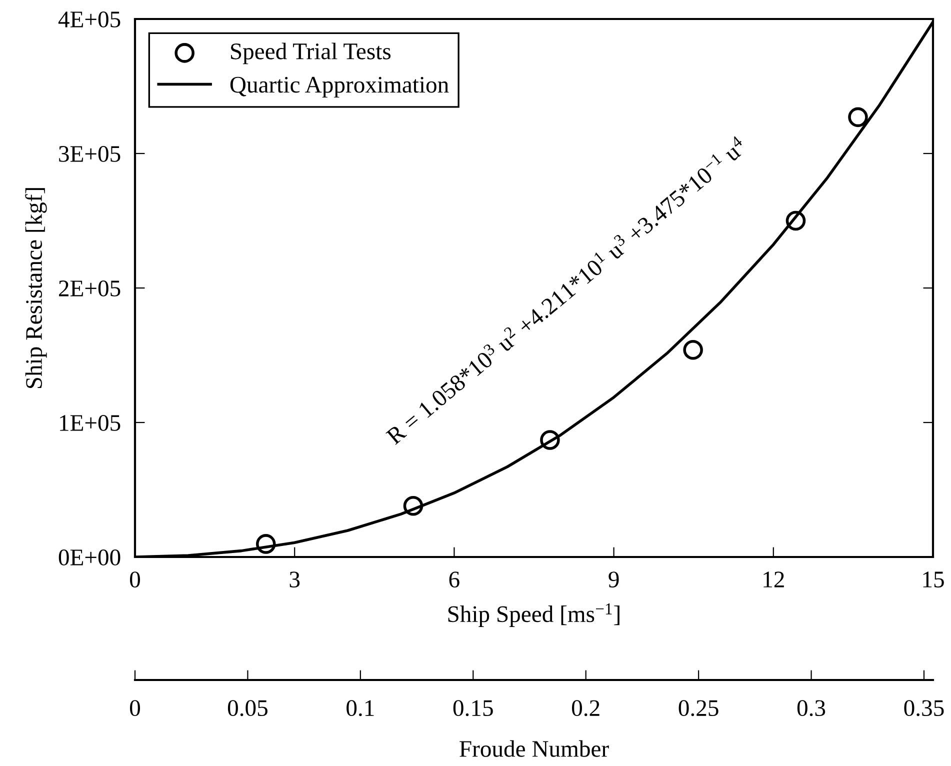  Describe the element at coordinates (89, 288) in the screenshot. I see `y-tick-label: 2E+05` at that location.